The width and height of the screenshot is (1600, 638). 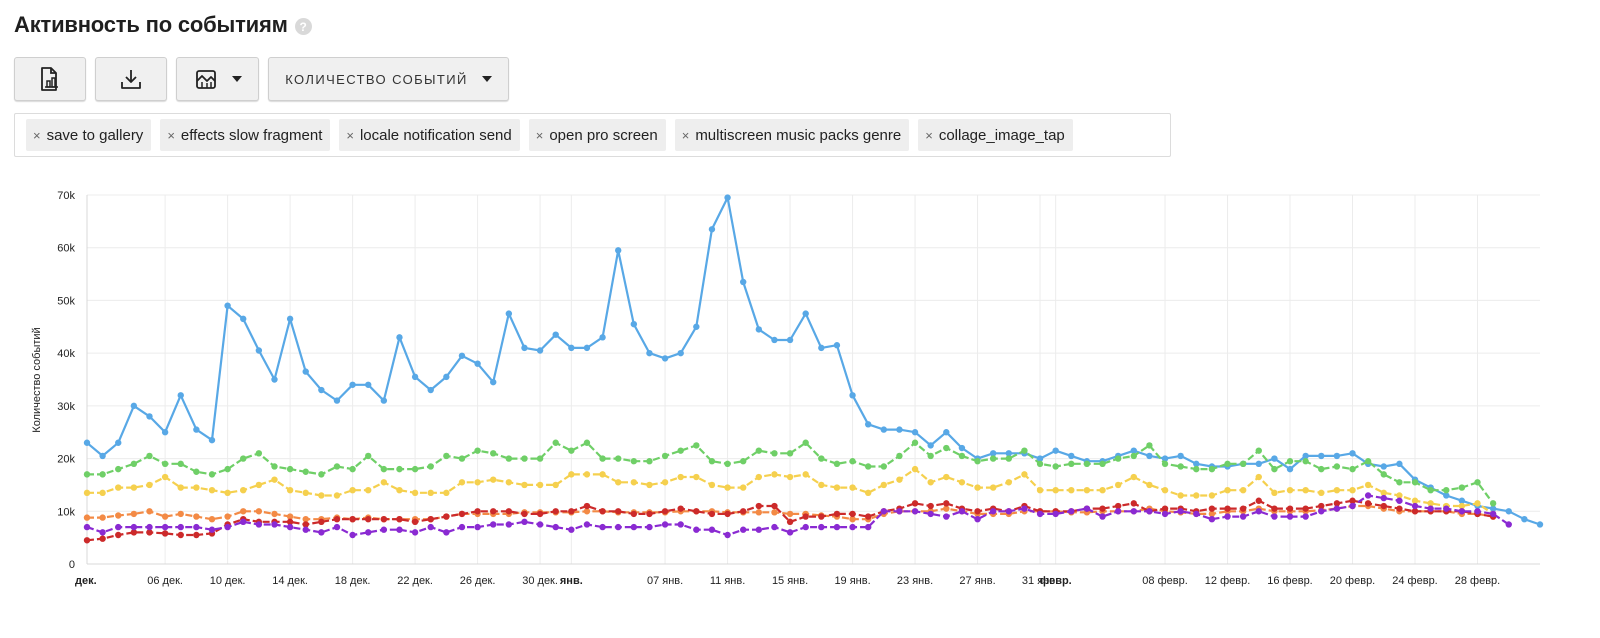 What do you see at coordinates (995, 135) in the screenshot?
I see `filter-tag: × collage_image_tap` at bounding box center [995, 135].